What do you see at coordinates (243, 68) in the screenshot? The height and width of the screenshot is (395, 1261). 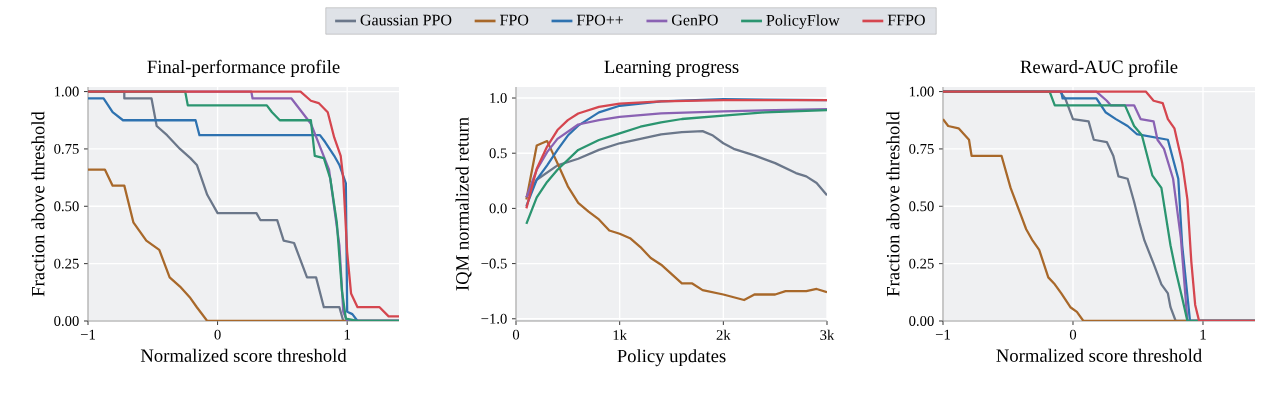 I see `chart-title: Final-performance profile` at bounding box center [243, 68].